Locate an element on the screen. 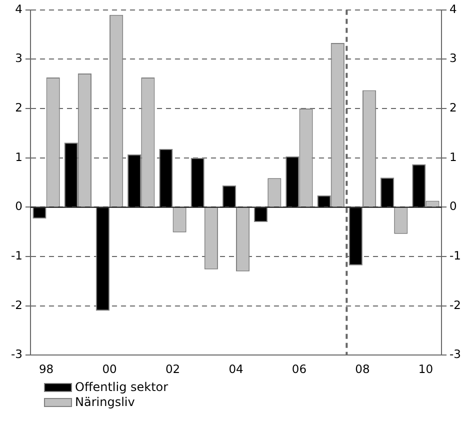  y-tick-label: 2 is located at coordinates (18, 107).